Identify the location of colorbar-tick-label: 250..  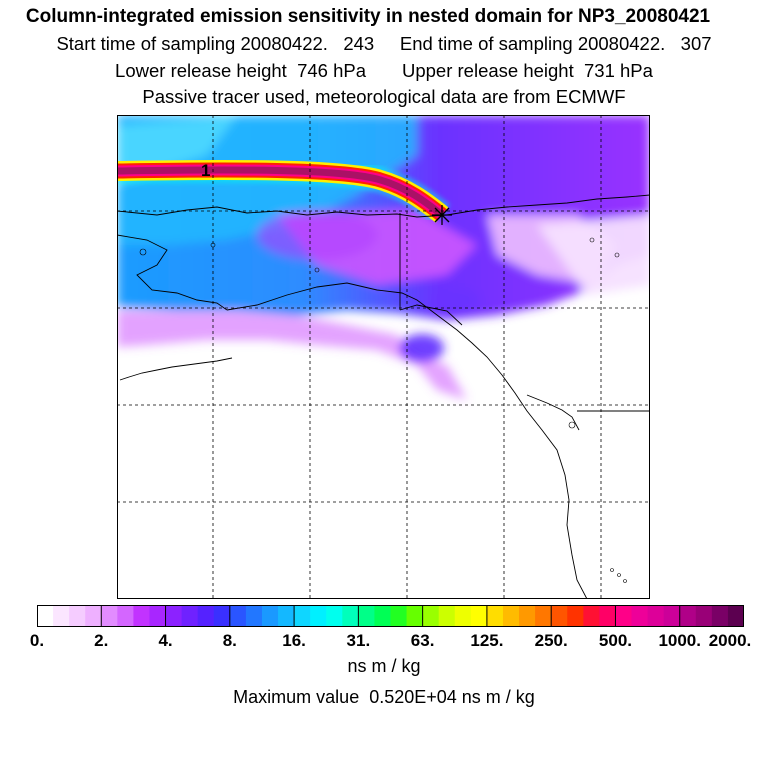
(551, 640).